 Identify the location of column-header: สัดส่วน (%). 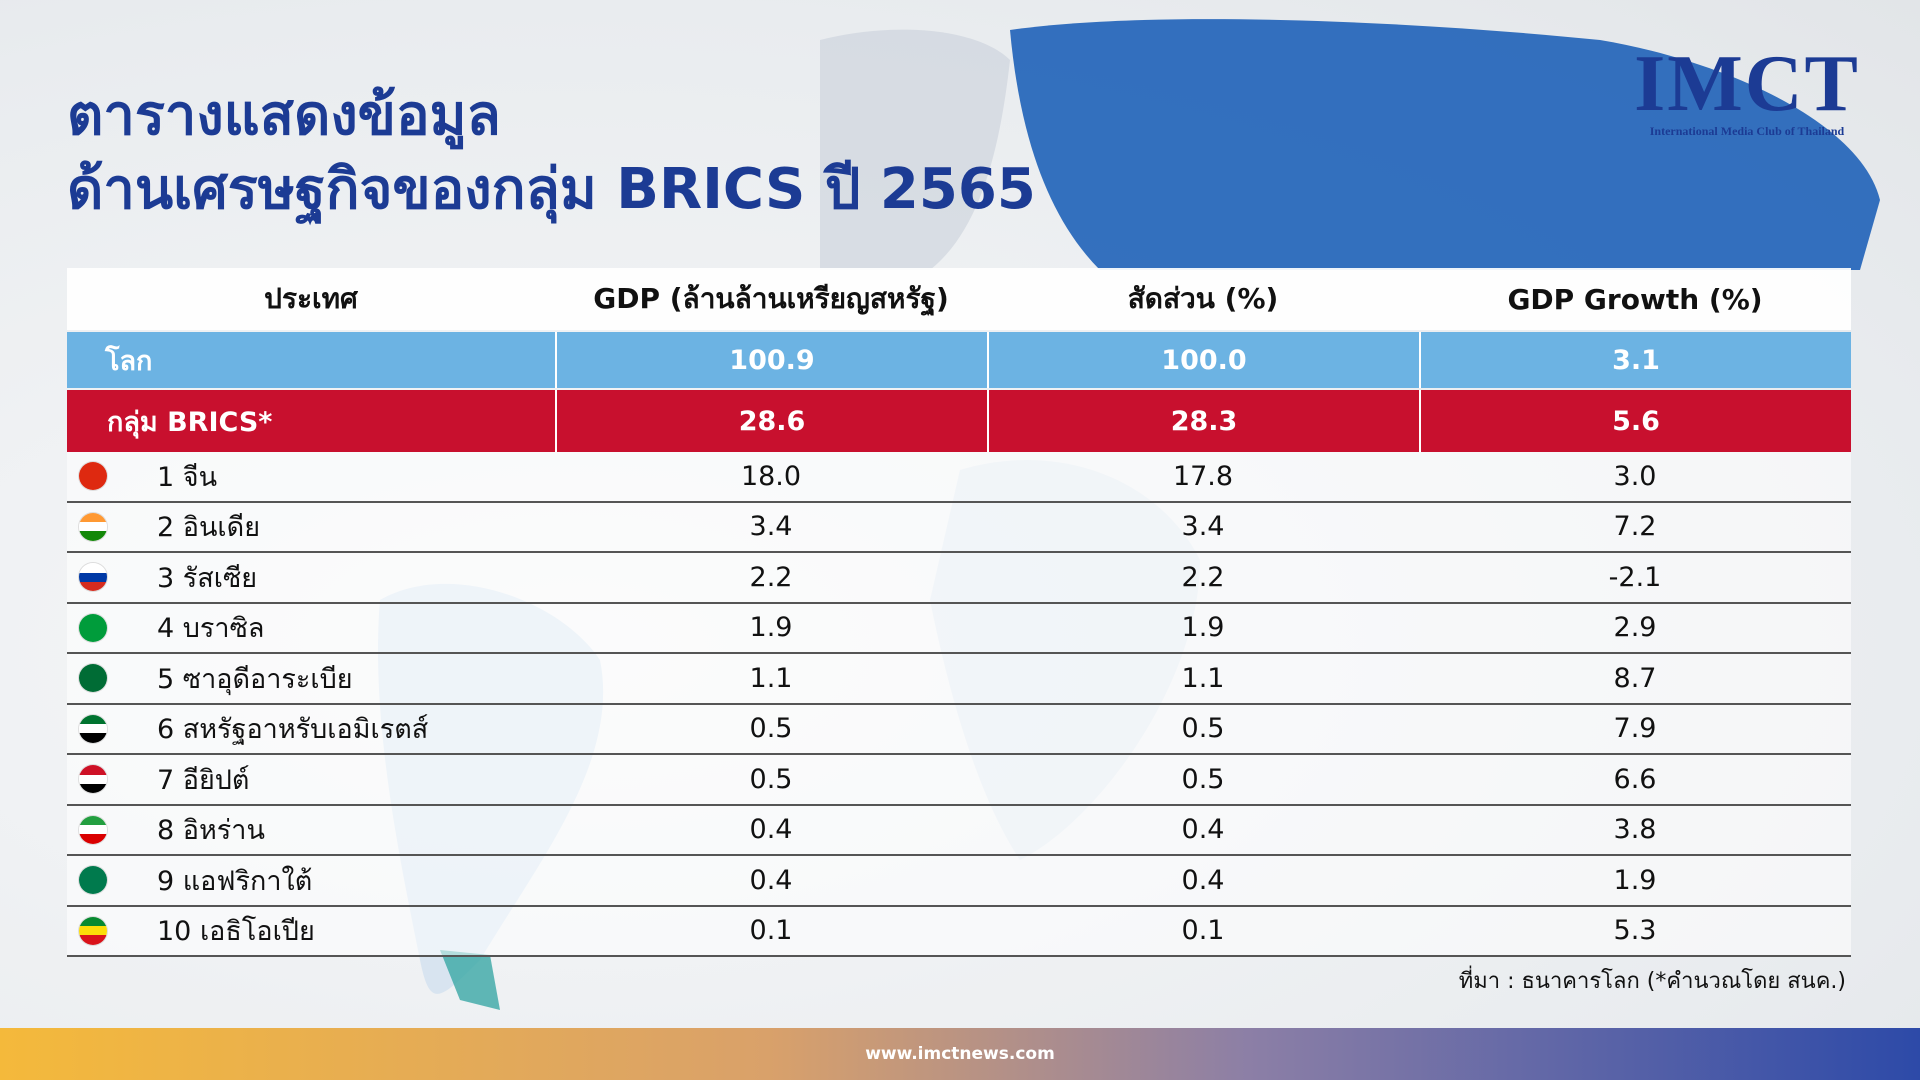
(1203, 298).